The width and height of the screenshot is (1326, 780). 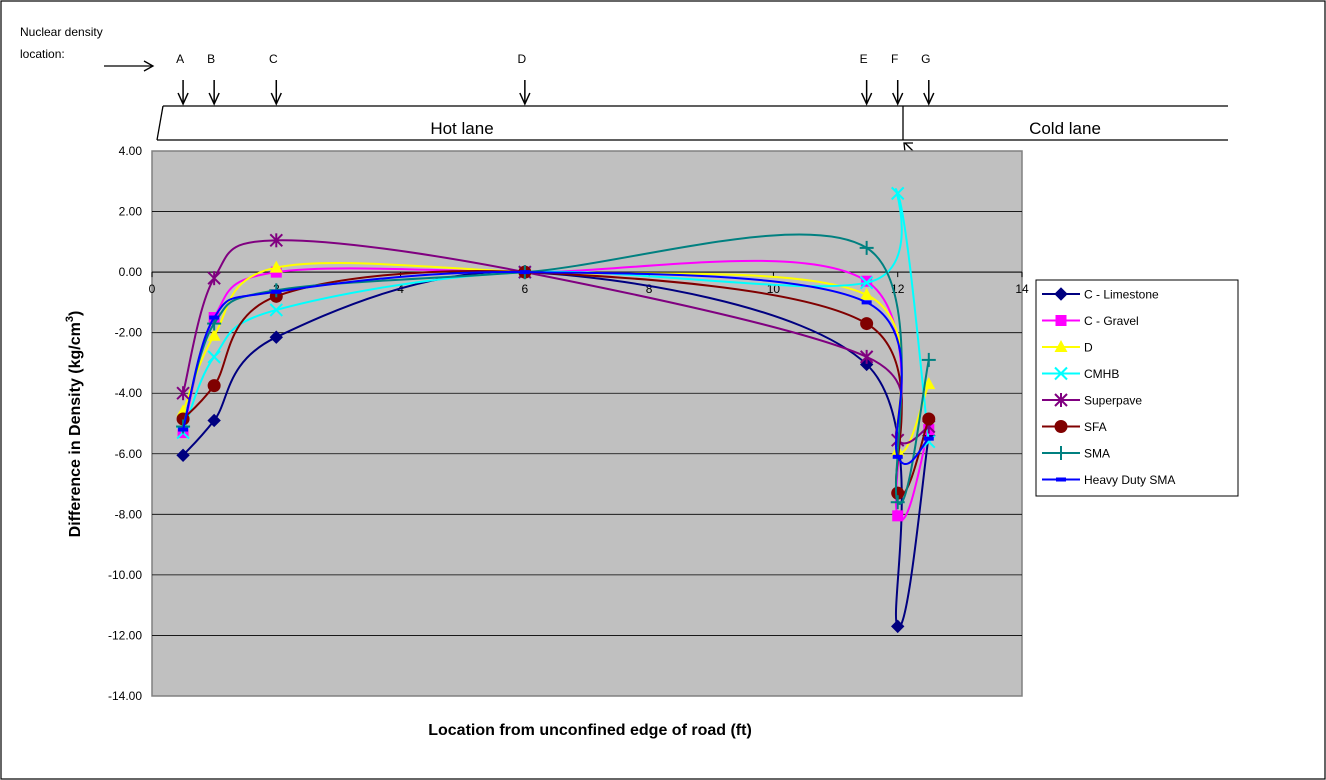 I want to click on nuclear-label-line2: location:, so click(x=42, y=54).